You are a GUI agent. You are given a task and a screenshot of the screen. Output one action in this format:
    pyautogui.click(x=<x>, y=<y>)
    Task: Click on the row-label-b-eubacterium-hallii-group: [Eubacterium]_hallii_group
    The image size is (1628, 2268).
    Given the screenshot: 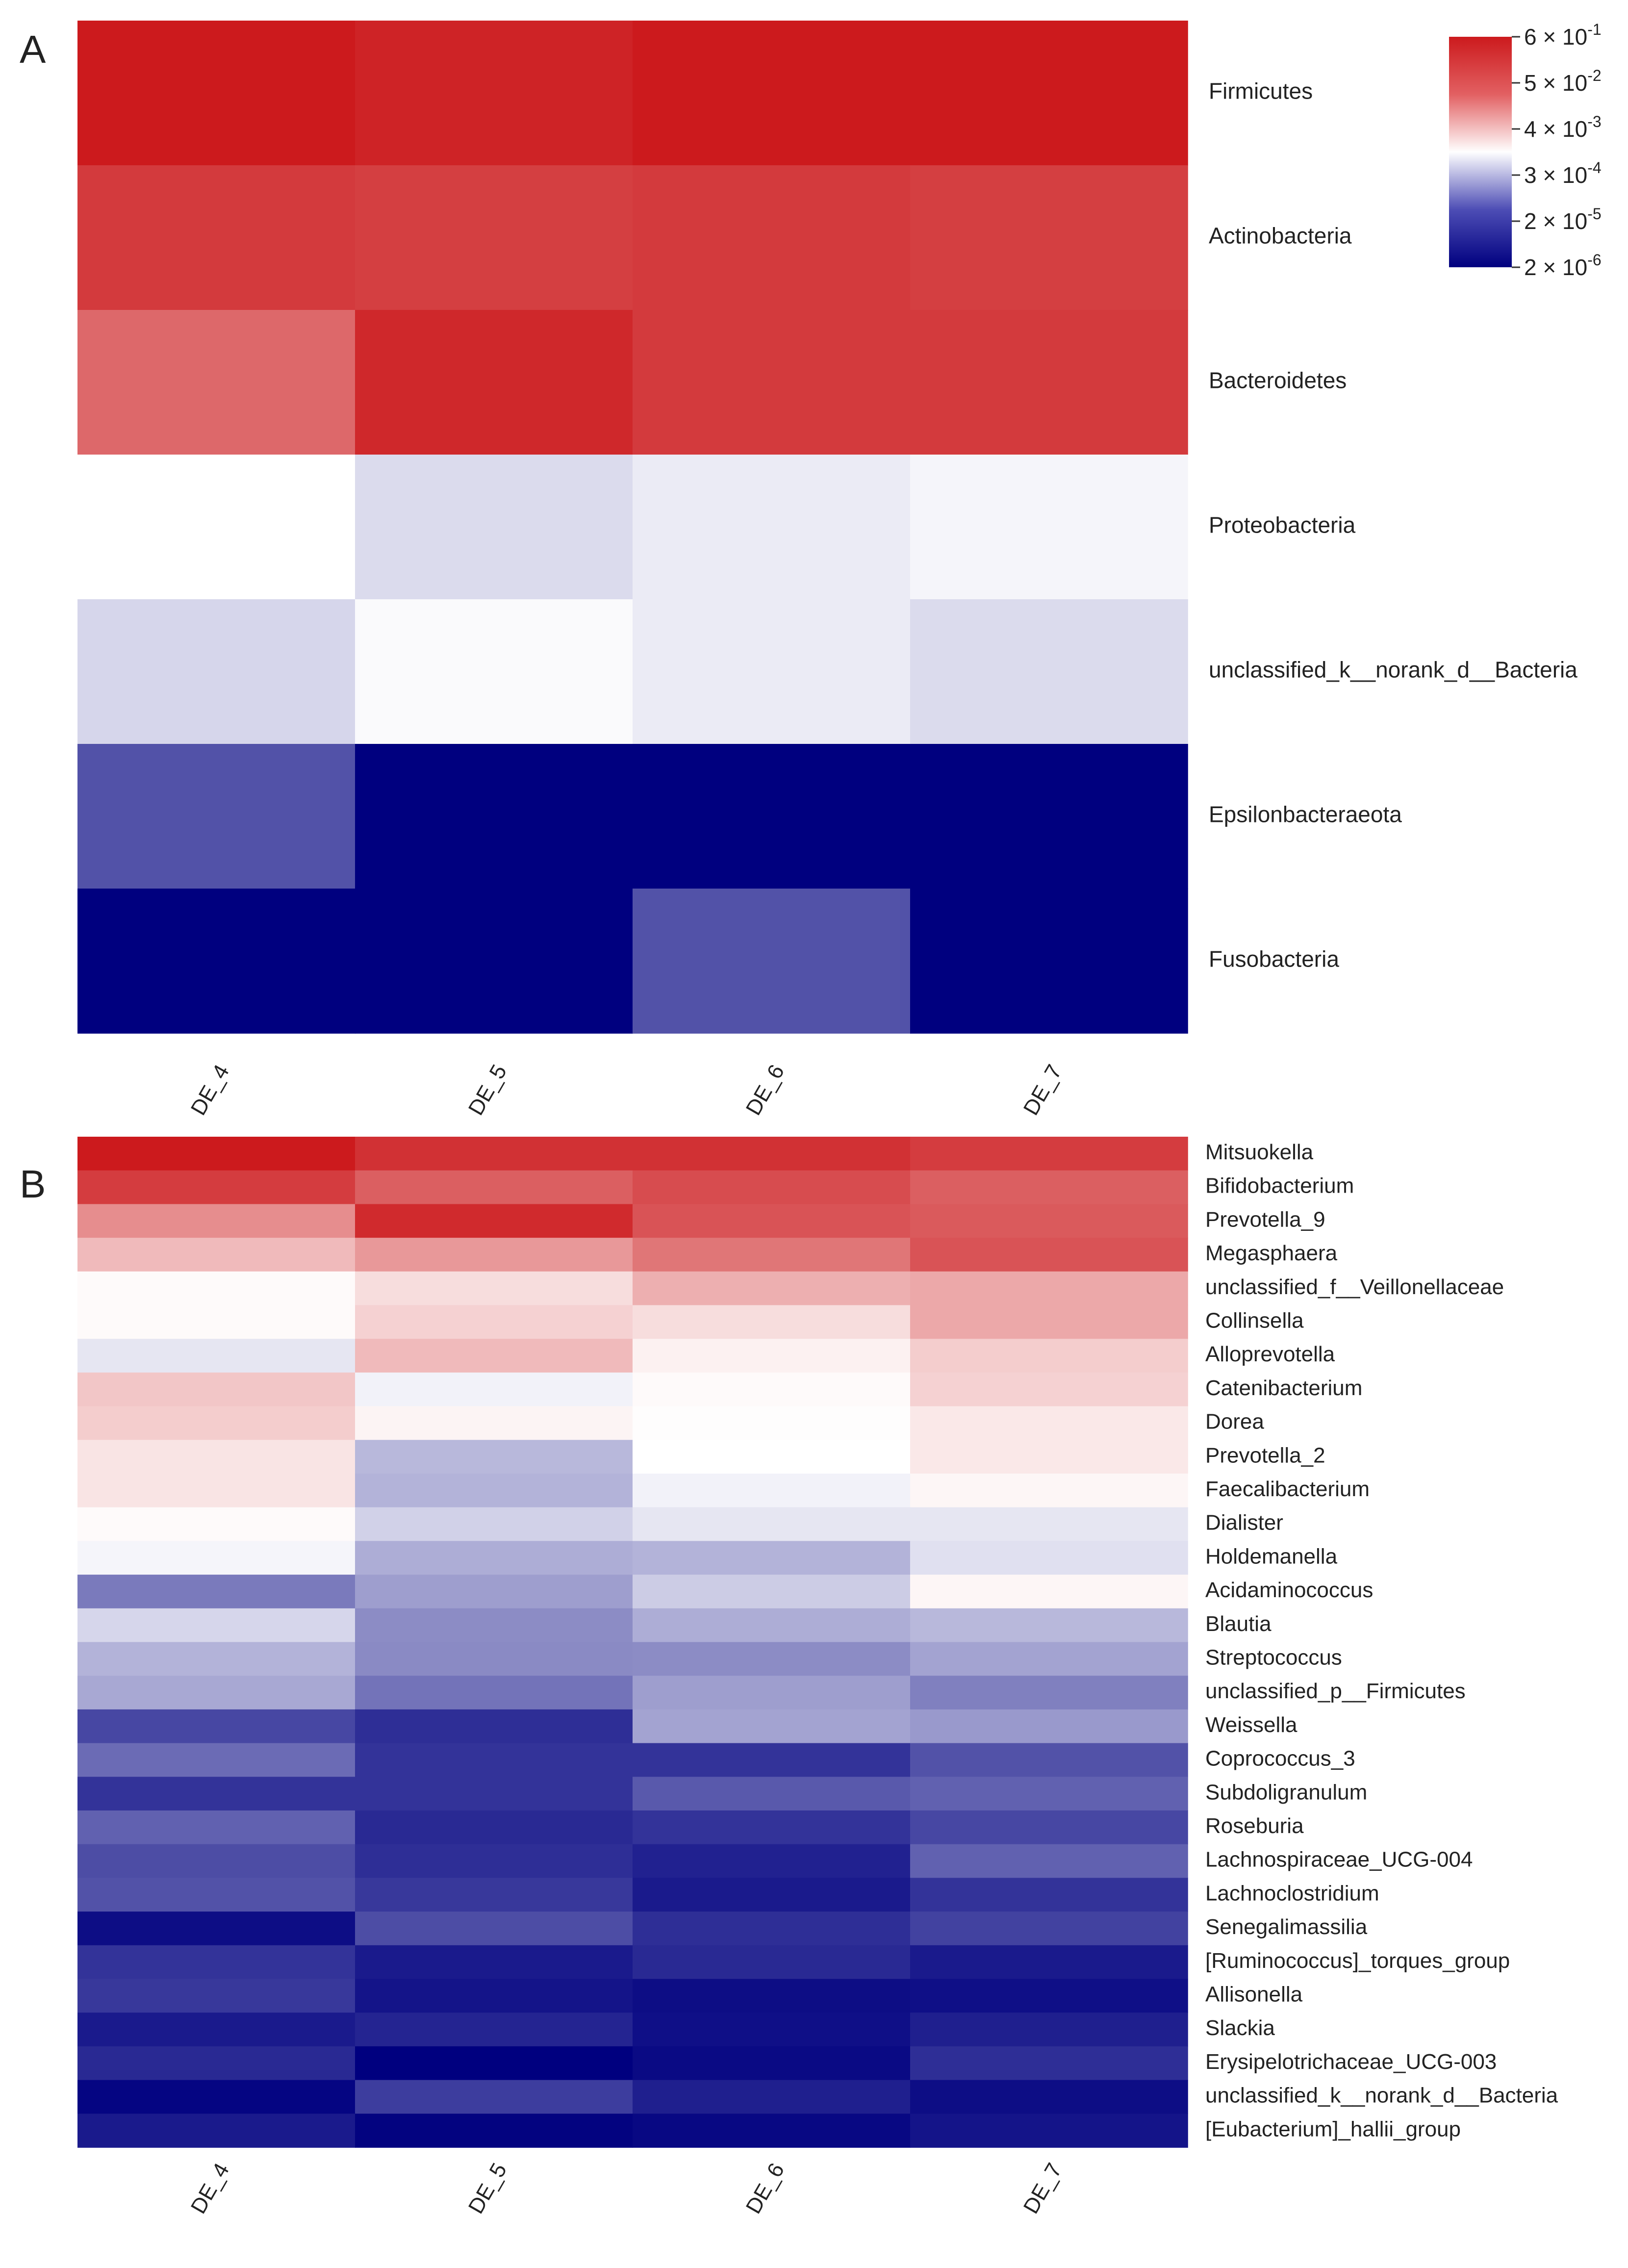 What is the action you would take?
    pyautogui.click(x=1333, y=2129)
    